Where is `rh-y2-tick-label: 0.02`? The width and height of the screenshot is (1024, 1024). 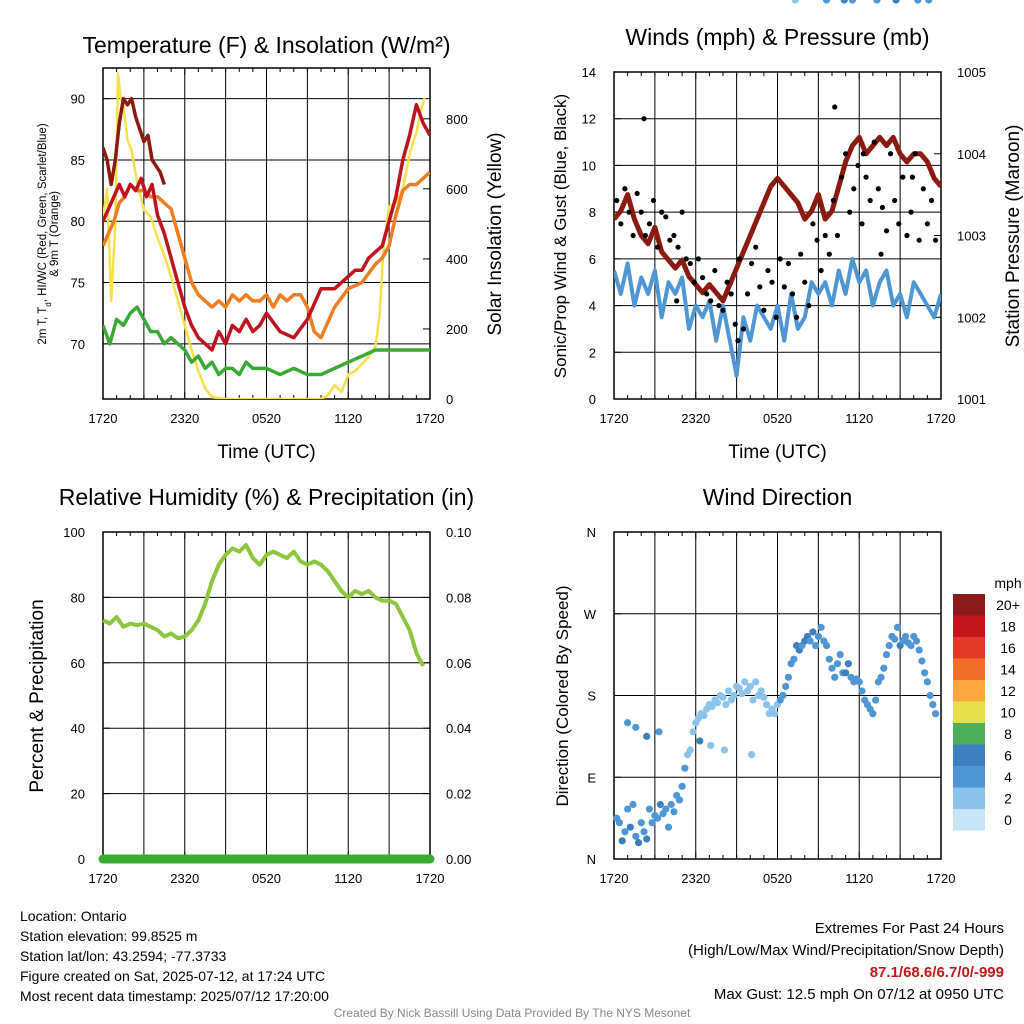
rh-y2-tick-label: 0.02 is located at coordinates (458, 794).